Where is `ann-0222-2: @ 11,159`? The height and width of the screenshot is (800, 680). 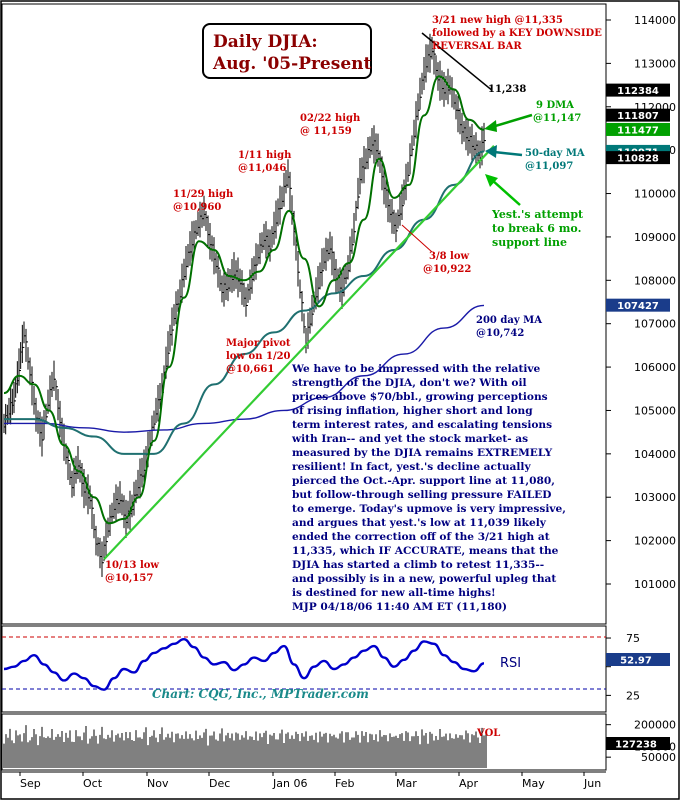 ann-0222-2: @ 11,159 is located at coordinates (326, 131).